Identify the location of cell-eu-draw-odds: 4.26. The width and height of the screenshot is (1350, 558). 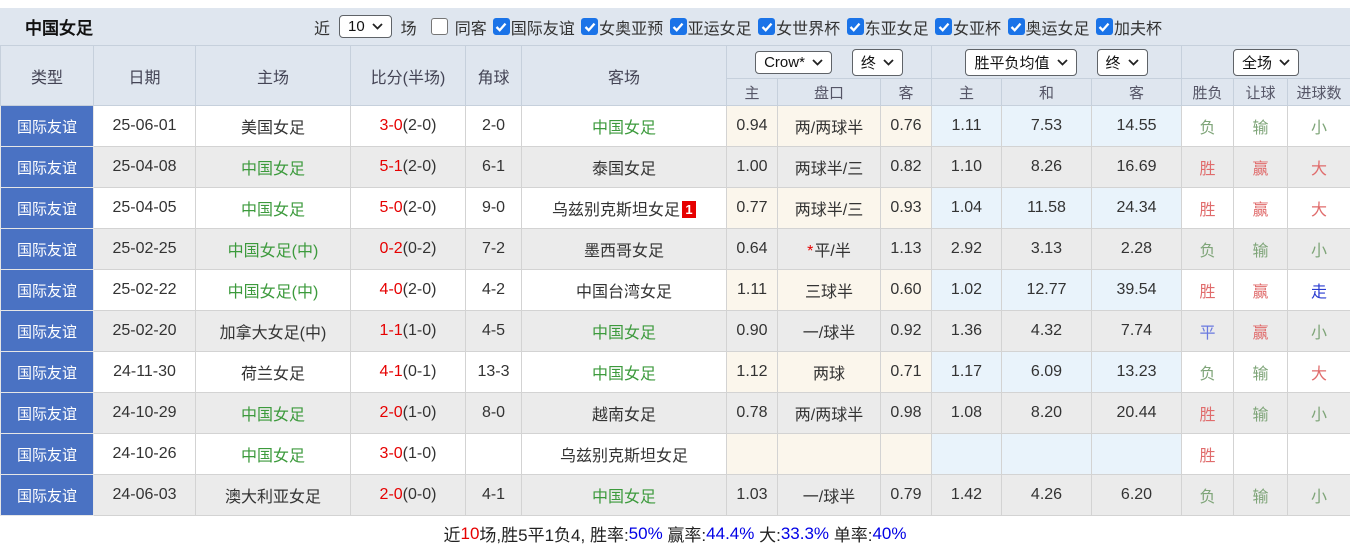
(1047, 495).